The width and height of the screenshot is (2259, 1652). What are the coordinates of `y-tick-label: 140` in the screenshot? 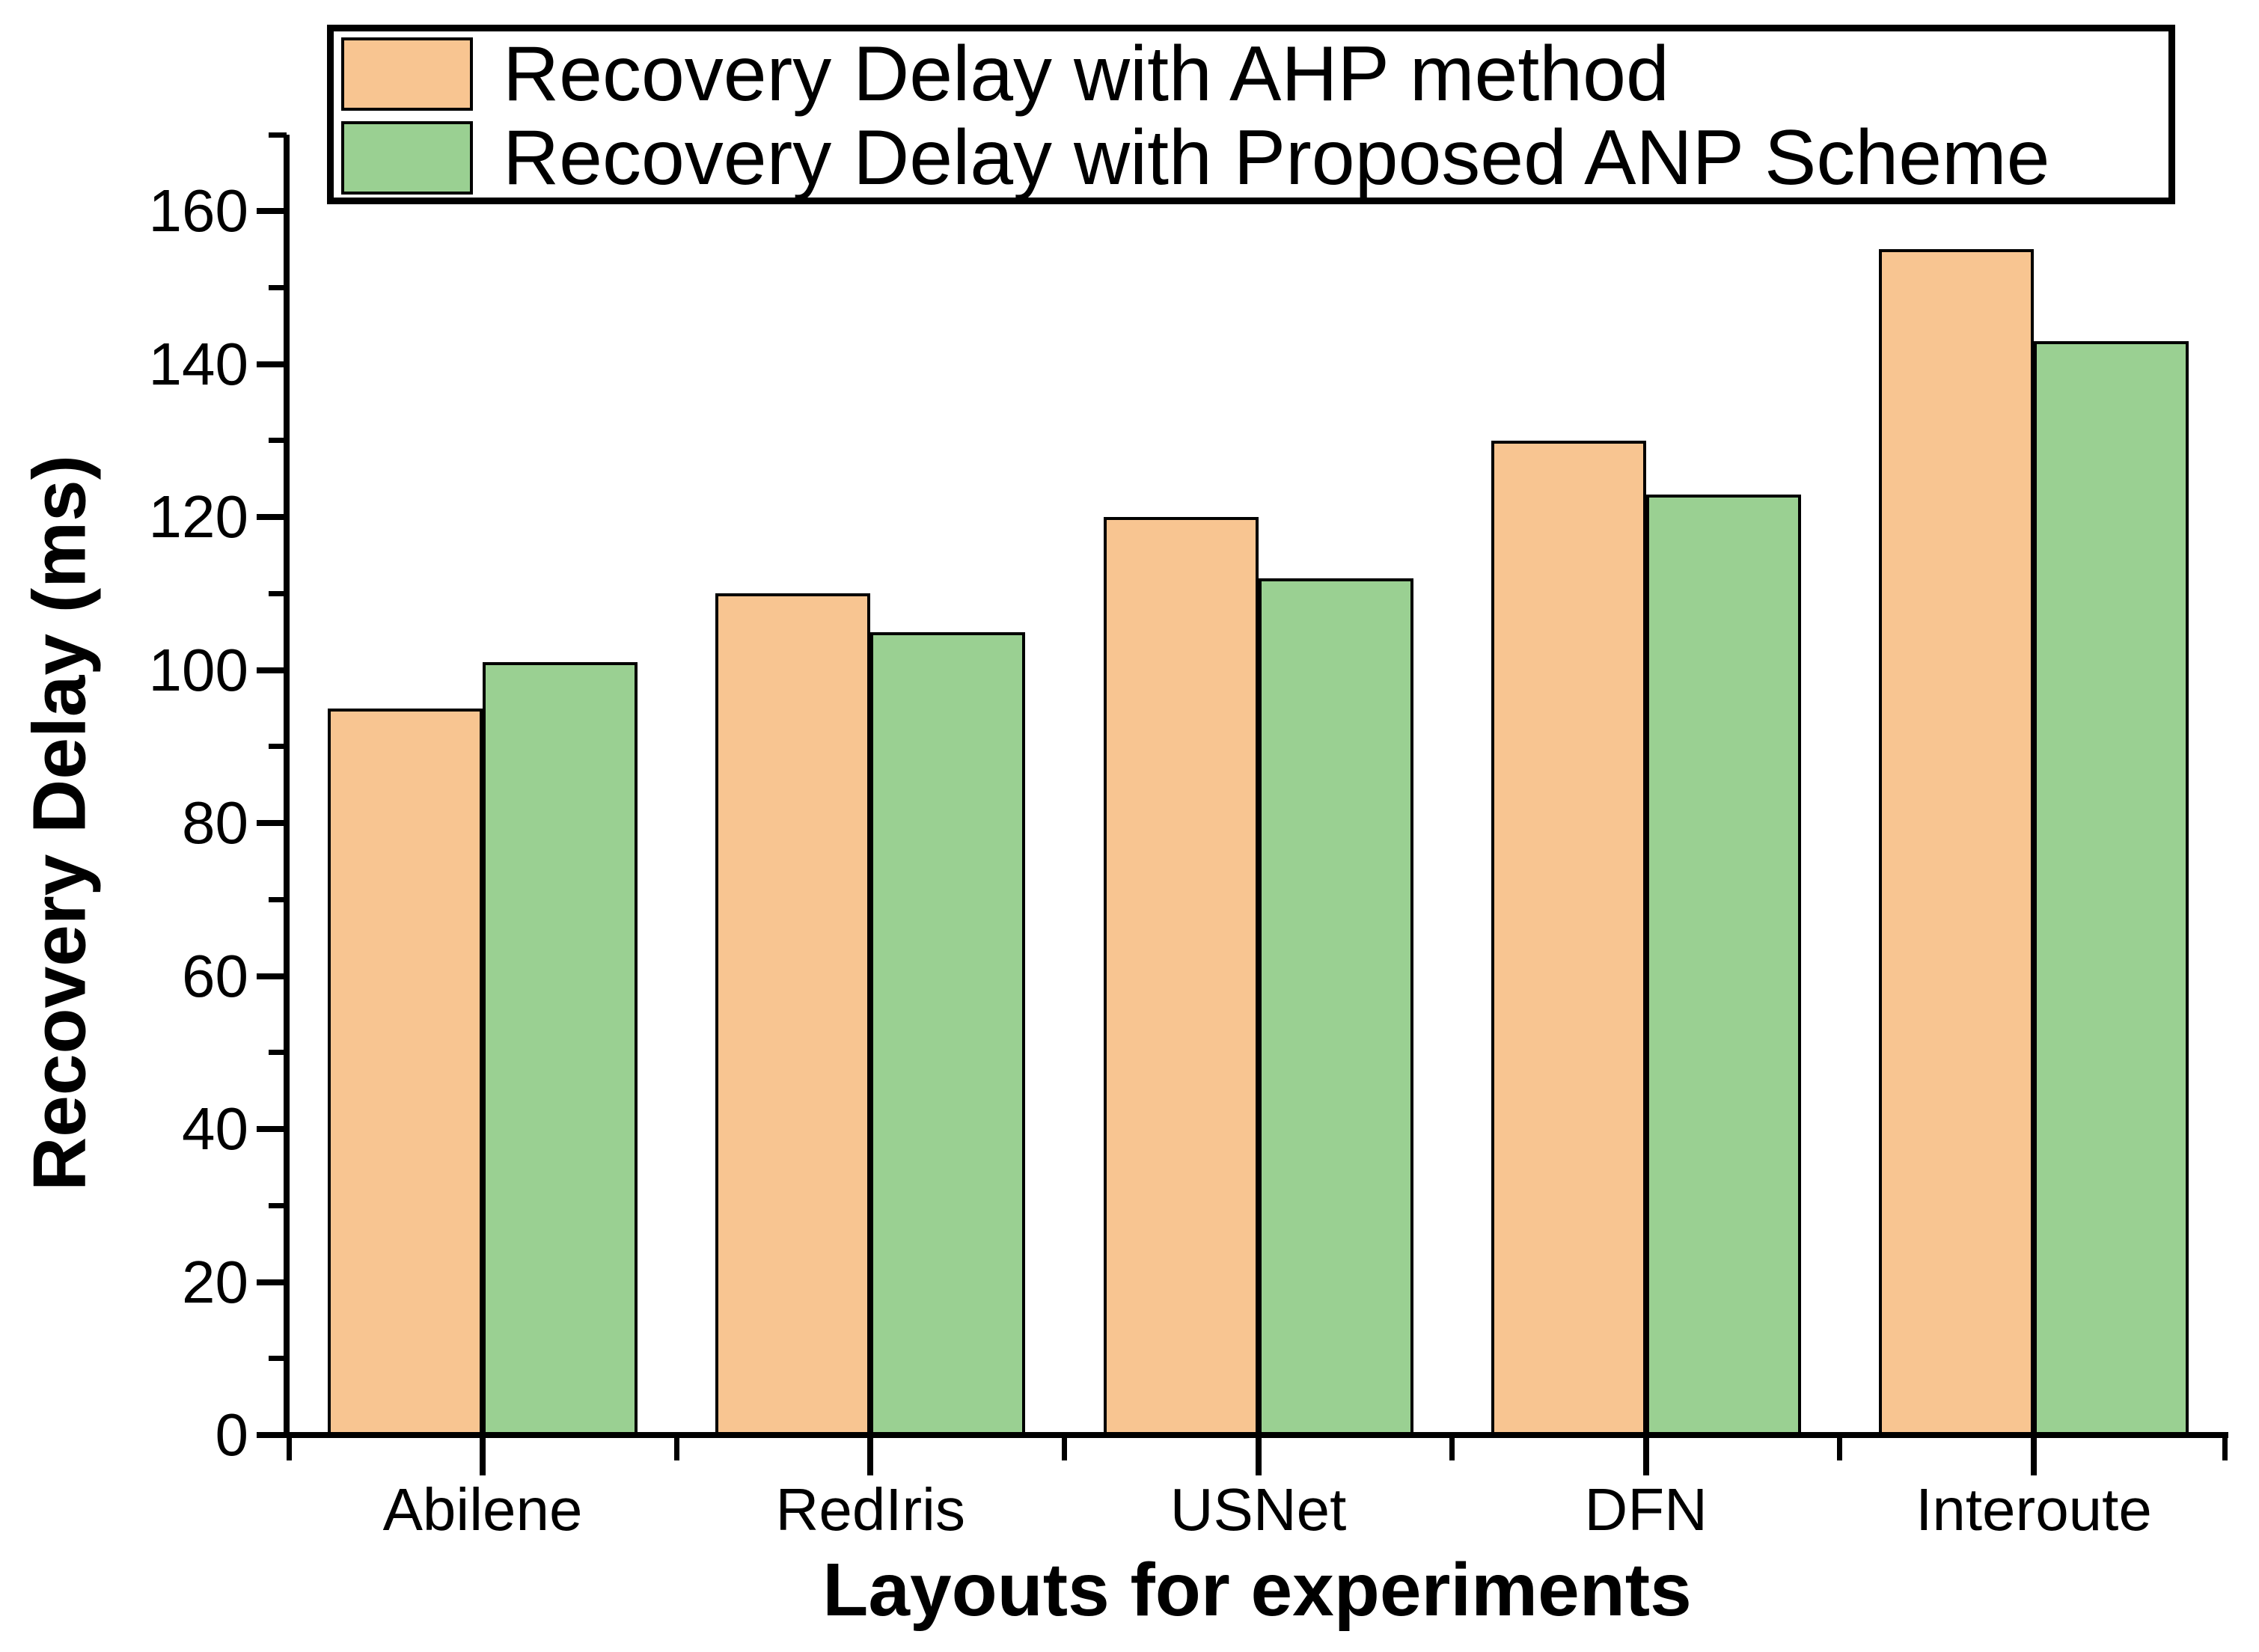 It's located at (198, 363).